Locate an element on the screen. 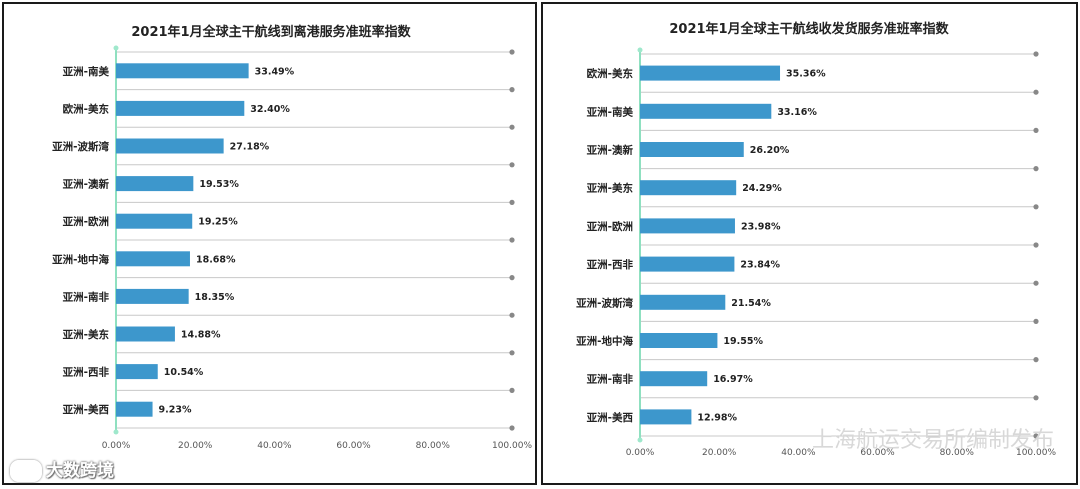 This screenshot has width=1080, height=489. value-label: 23.98% is located at coordinates (761, 226).